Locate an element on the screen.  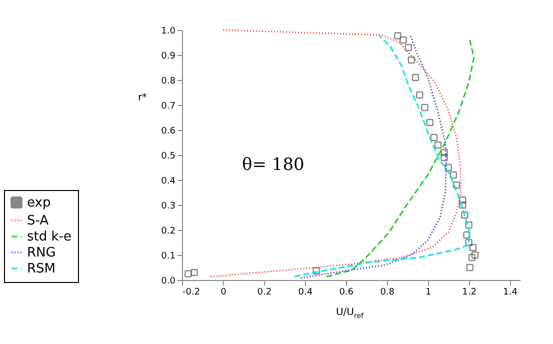
y-tick-label: 0.9 is located at coordinates (168, 57).